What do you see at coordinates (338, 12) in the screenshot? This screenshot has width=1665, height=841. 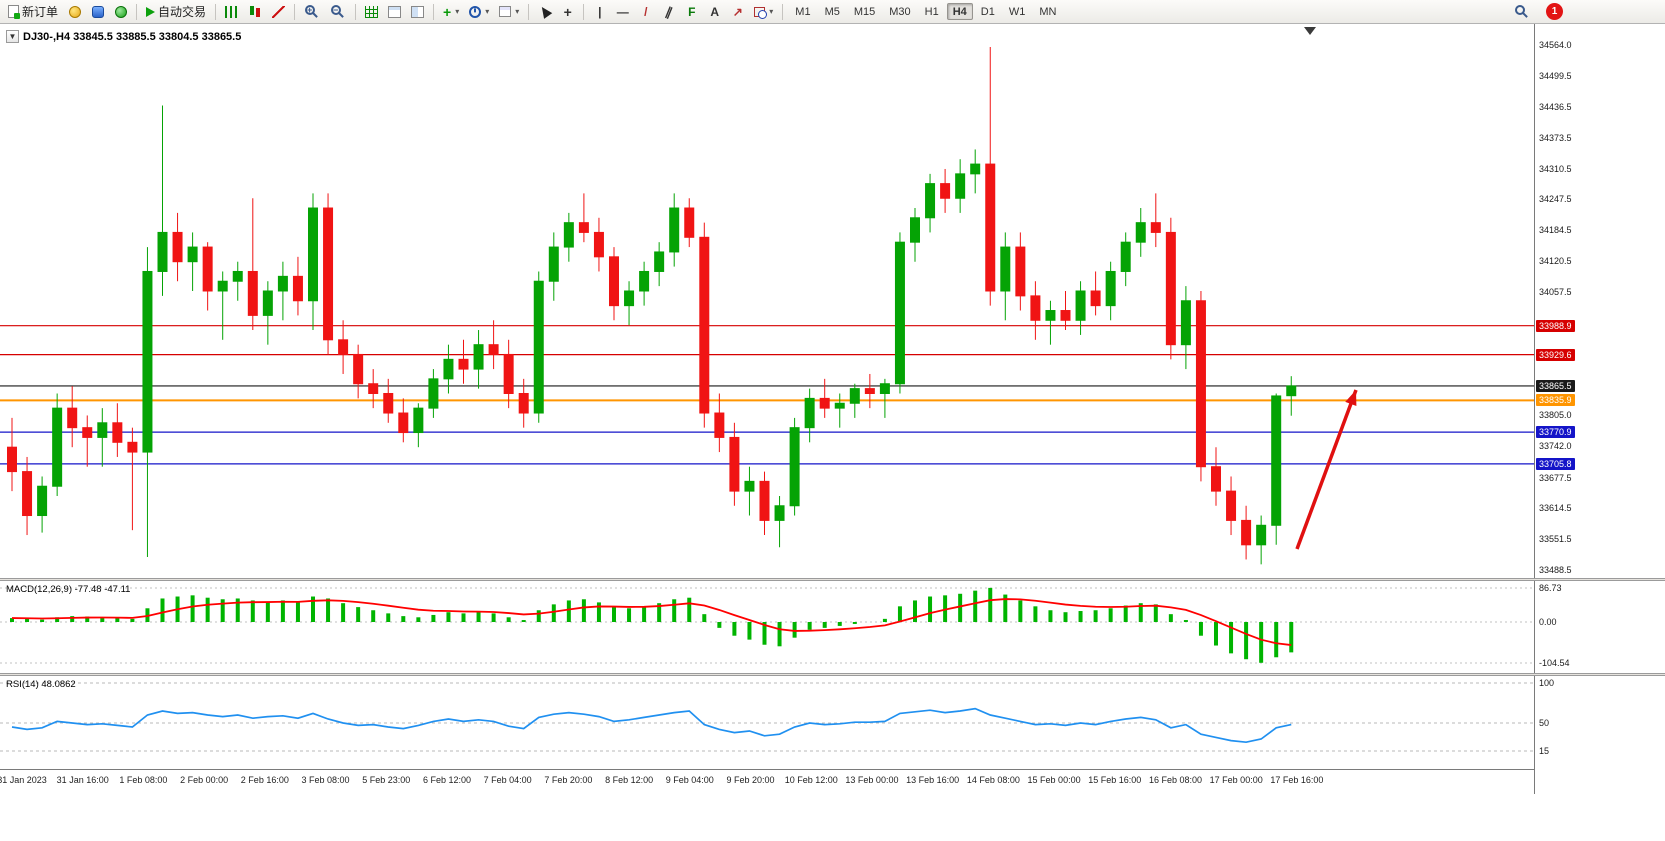 I see `zoom-out-button: −` at bounding box center [338, 12].